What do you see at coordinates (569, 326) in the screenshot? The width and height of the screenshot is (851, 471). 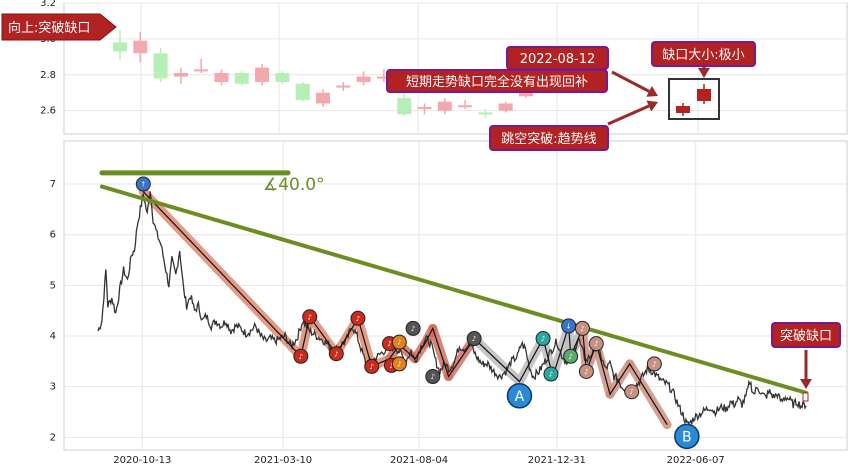 I see `wave-point-marker-label: ↓` at bounding box center [569, 326].